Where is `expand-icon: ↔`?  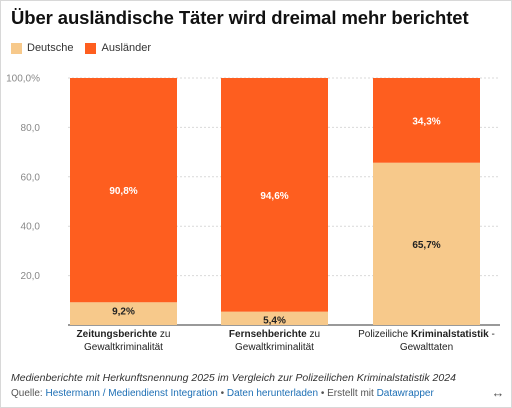
expand-icon: ↔ is located at coordinates (498, 392).